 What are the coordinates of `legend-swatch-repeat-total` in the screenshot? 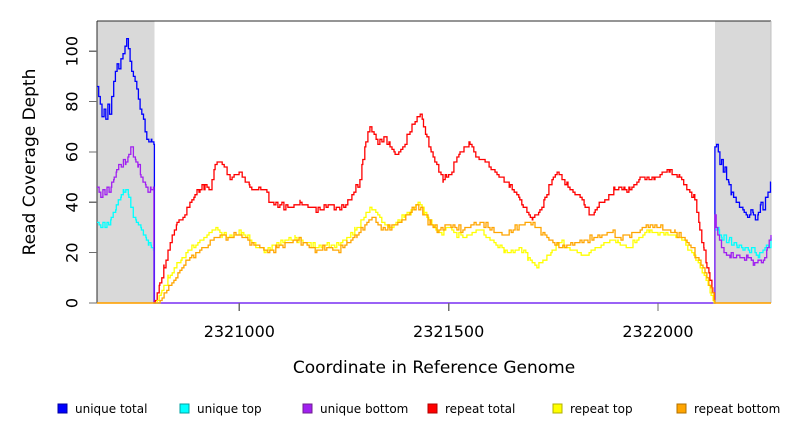 It's located at (432, 408).